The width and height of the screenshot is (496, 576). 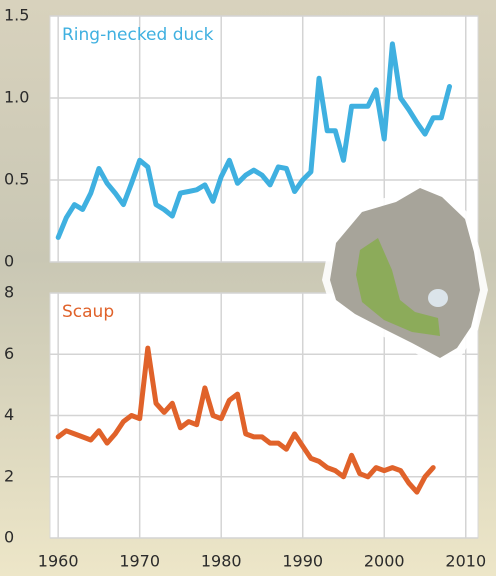 What do you see at coordinates (9, 353) in the screenshot?
I see `y-tick-label: 6` at bounding box center [9, 353].